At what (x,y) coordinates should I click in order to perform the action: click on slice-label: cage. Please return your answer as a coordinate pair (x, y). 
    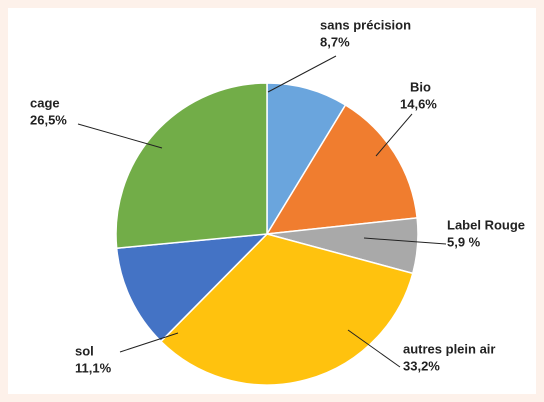
    Looking at the image, I should click on (45, 102).